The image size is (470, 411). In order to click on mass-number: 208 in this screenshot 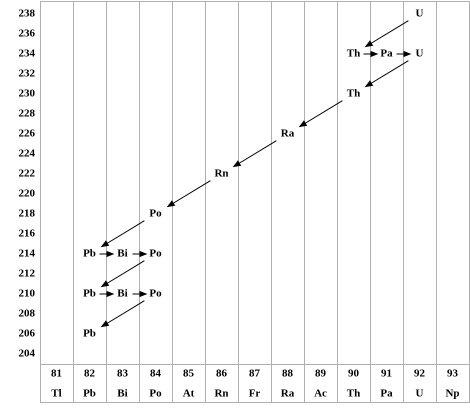, I will do `click(27, 314)`.